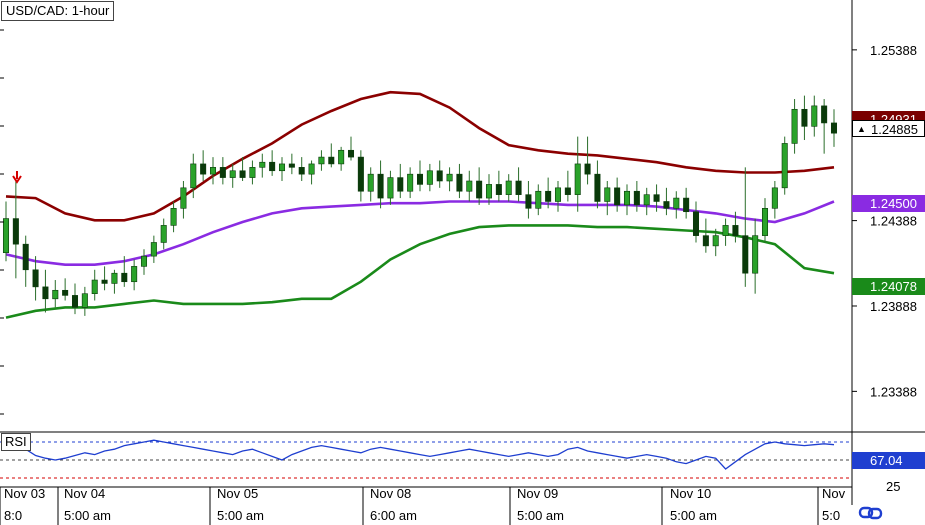 The image size is (925, 525). Describe the element at coordinates (237, 493) in the screenshot. I see `x-date-label: Nov 05` at that location.